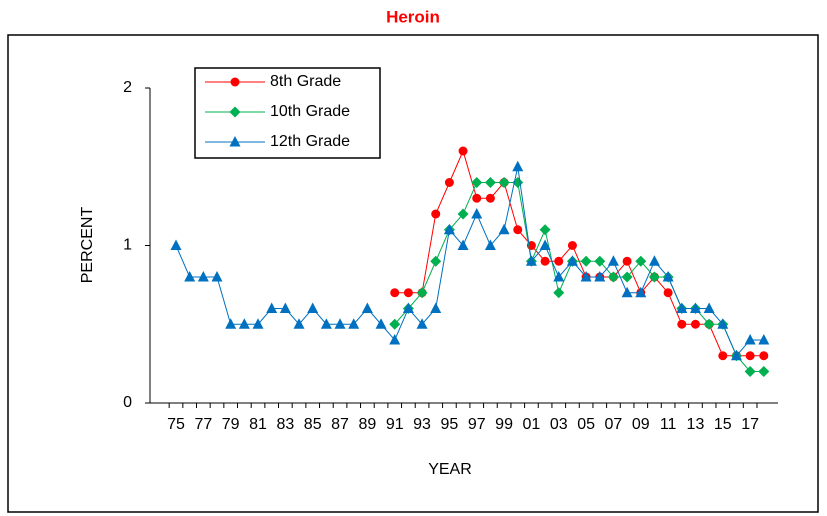 The image size is (827, 516). I want to click on x-axis-label: YEAR, so click(450, 469).